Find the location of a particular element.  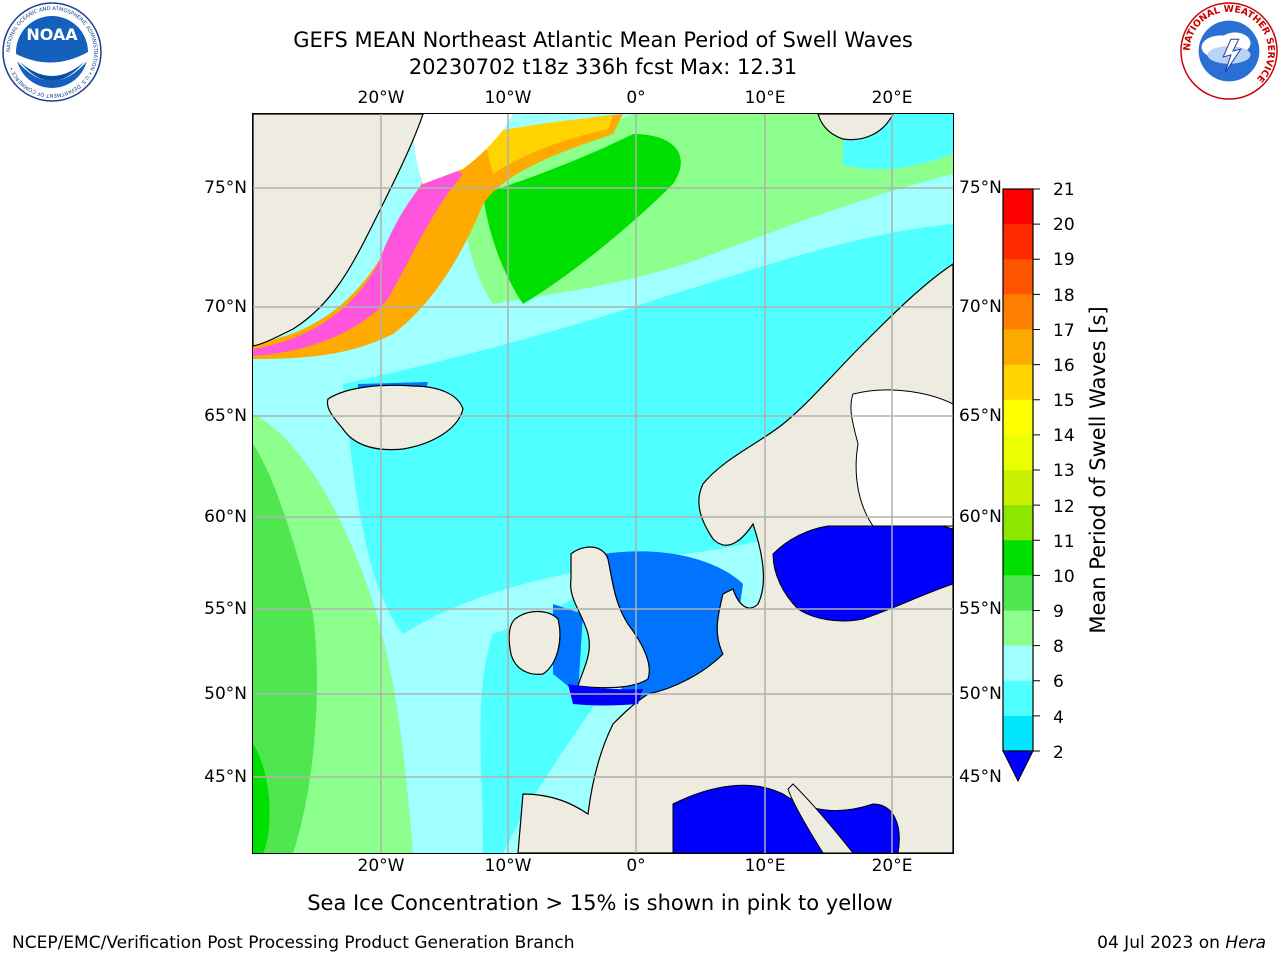

colorbar-tick-label: 9 is located at coordinates (1058, 612).